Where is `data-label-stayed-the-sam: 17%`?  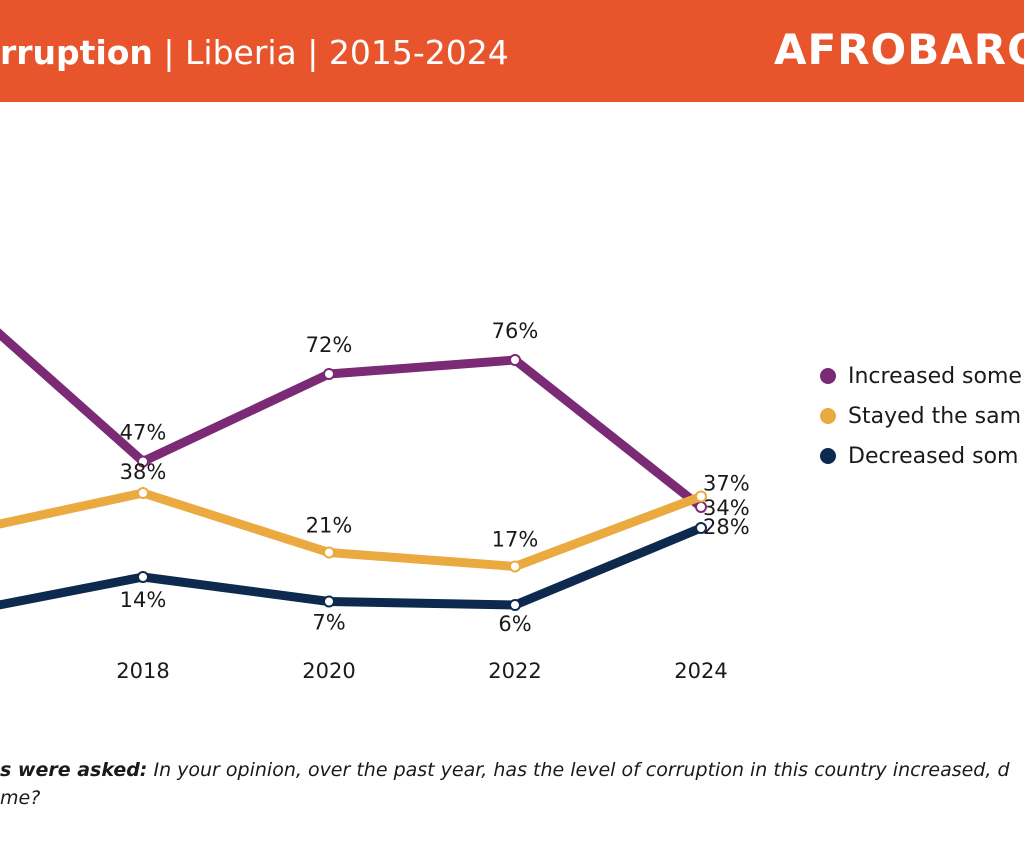 data-label-stayed-the-sam: 17% is located at coordinates (515, 540).